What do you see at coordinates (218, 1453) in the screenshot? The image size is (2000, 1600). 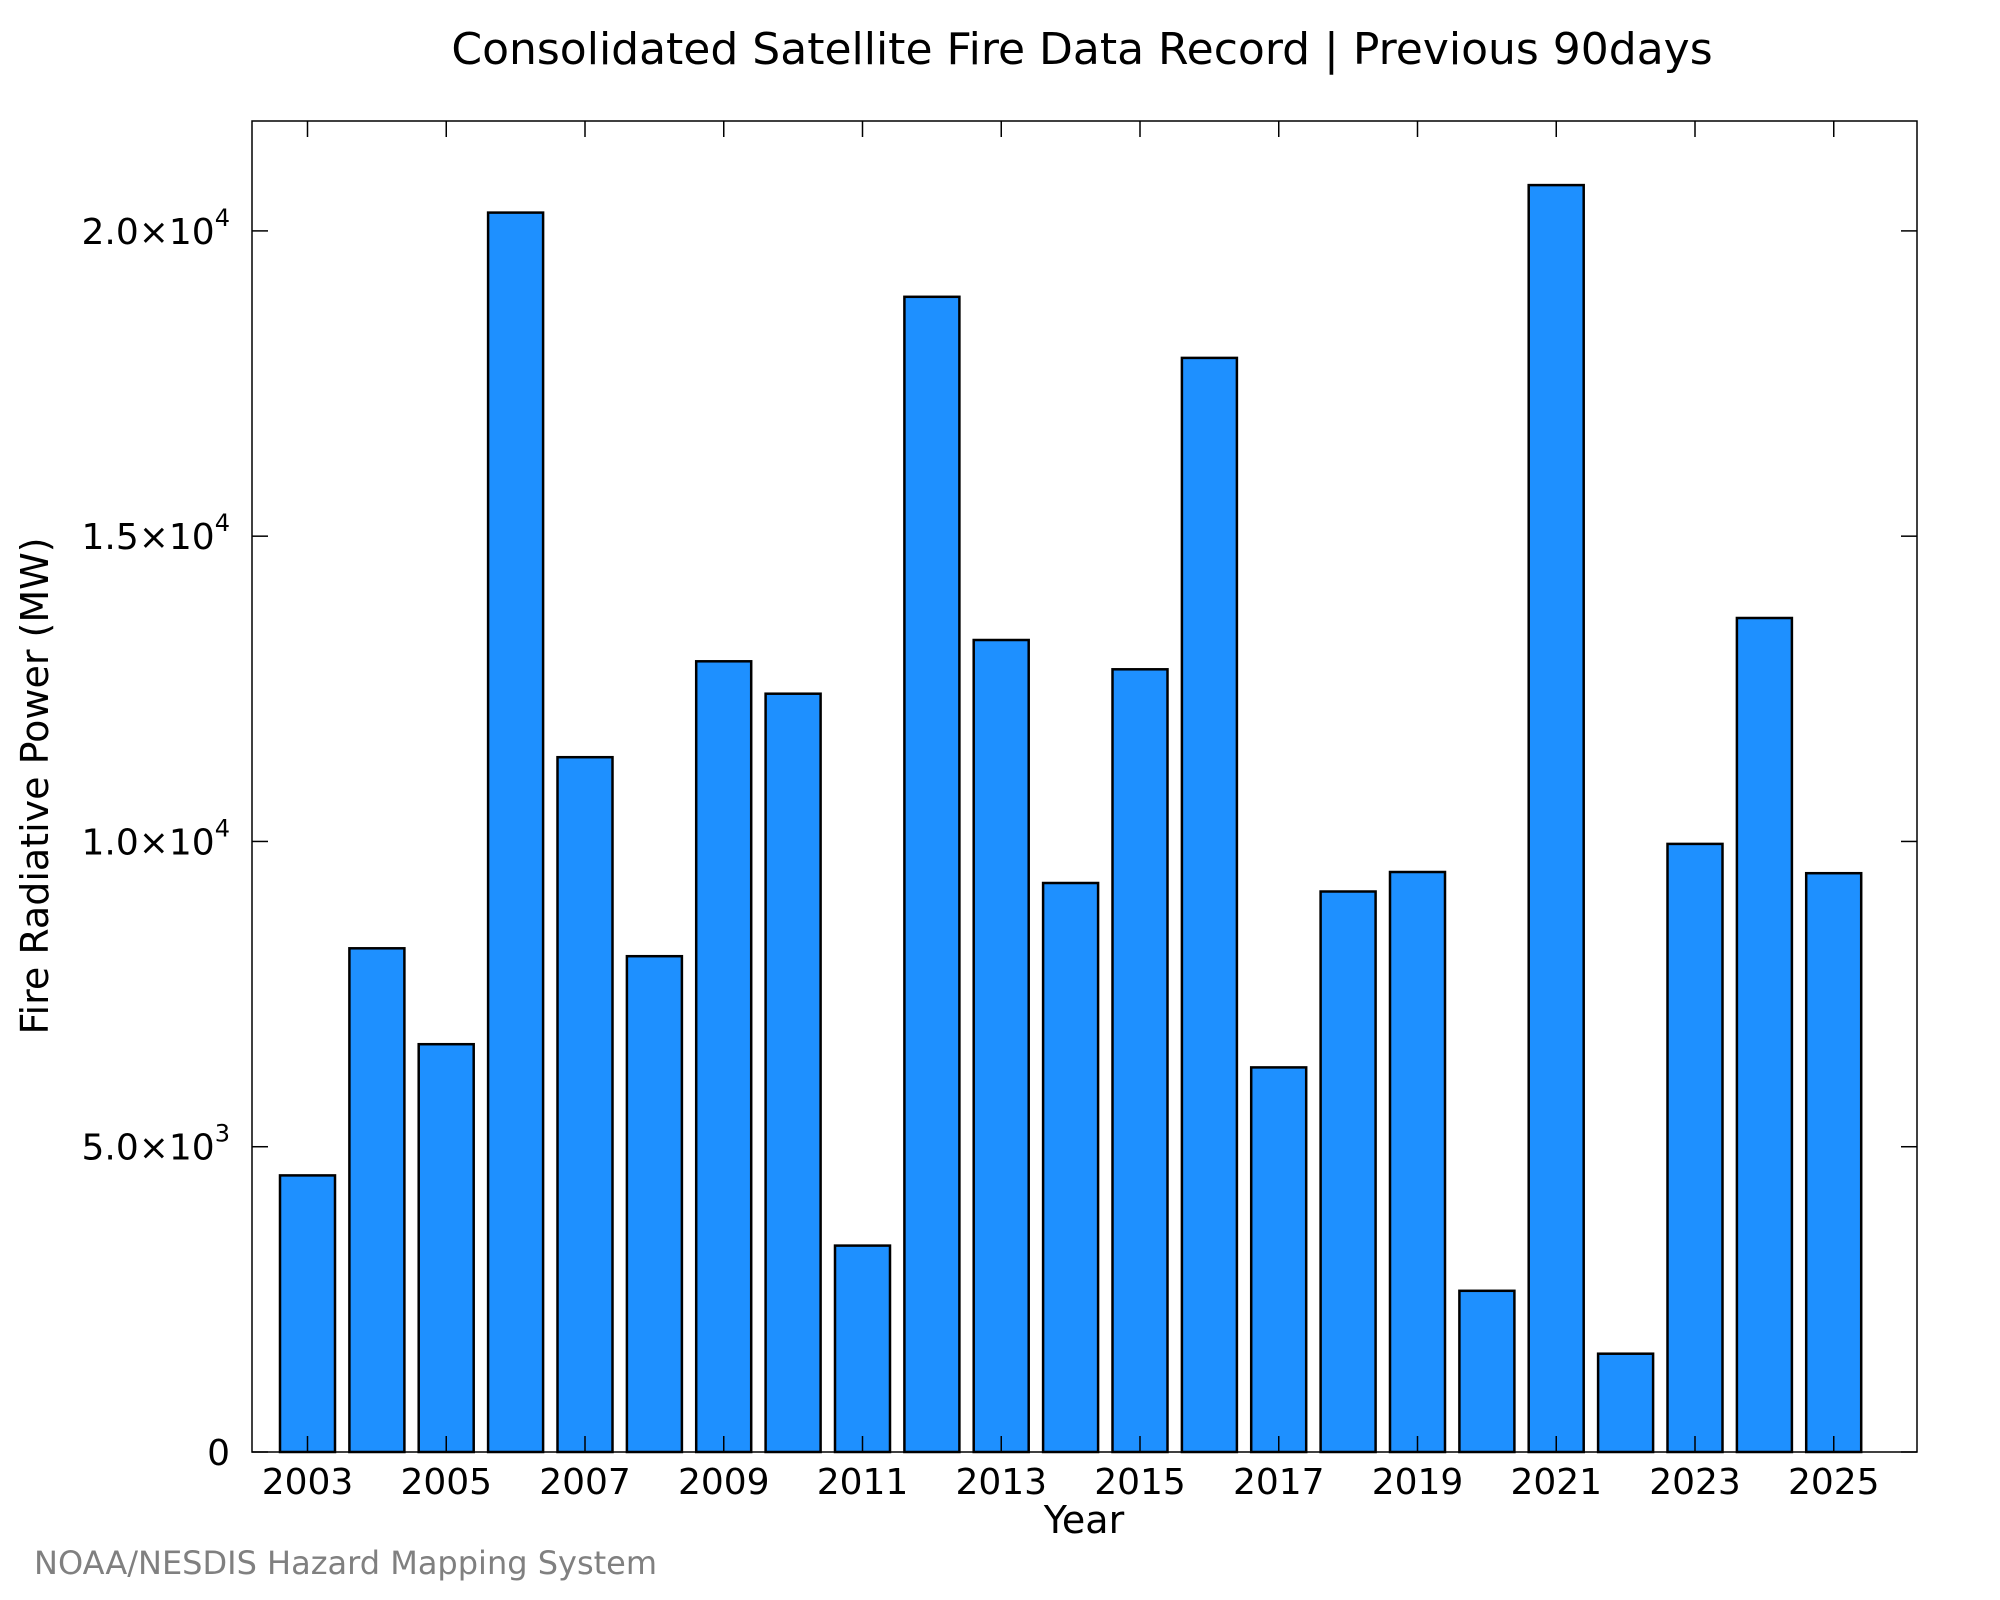 I see `y-tick-label: 0` at bounding box center [218, 1453].